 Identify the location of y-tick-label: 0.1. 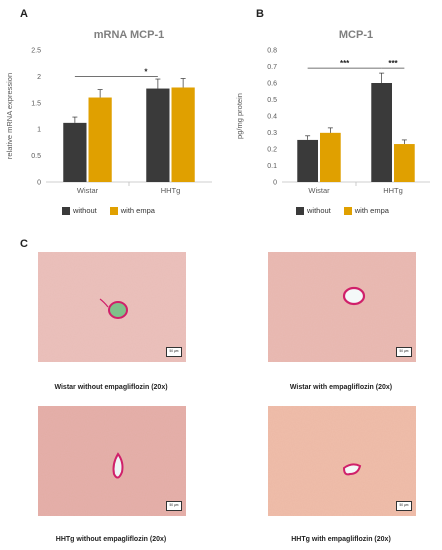
(272, 166).